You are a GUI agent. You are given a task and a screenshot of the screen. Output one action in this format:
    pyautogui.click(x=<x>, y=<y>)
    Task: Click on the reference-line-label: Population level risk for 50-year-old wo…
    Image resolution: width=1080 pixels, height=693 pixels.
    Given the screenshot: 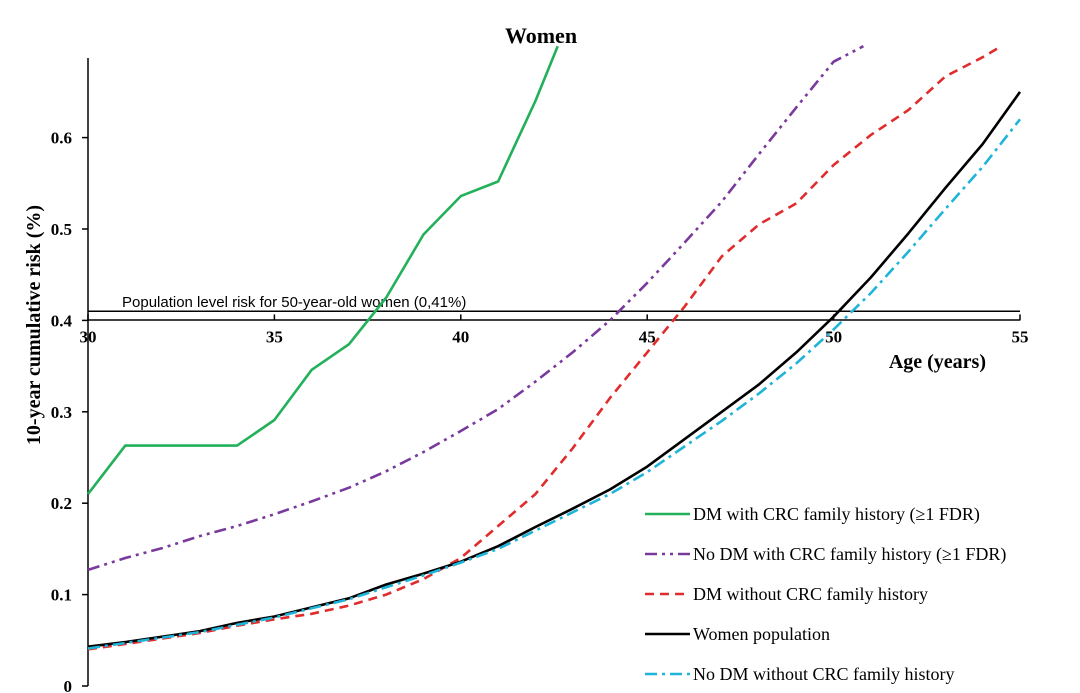 What is the action you would take?
    pyautogui.click(x=294, y=302)
    